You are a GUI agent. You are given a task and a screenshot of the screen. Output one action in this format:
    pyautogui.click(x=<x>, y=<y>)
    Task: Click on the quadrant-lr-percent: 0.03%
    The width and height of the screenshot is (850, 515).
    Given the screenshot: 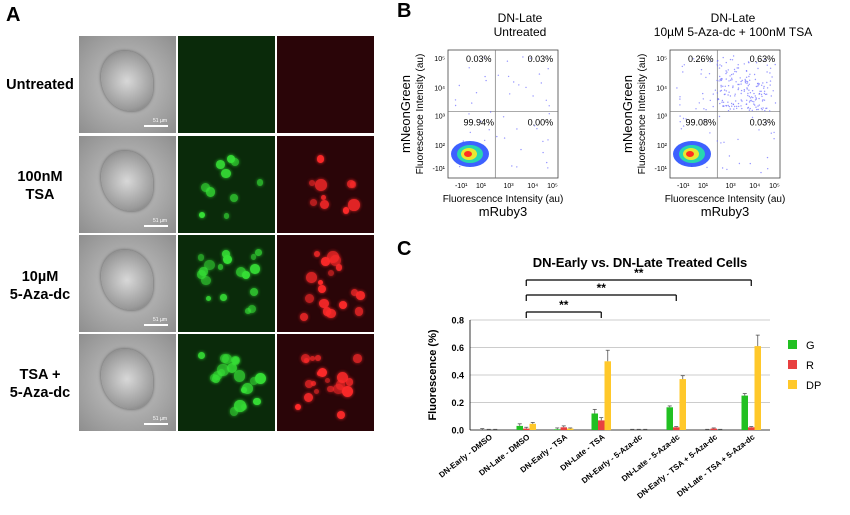 What is the action you would take?
    pyautogui.click(x=763, y=122)
    